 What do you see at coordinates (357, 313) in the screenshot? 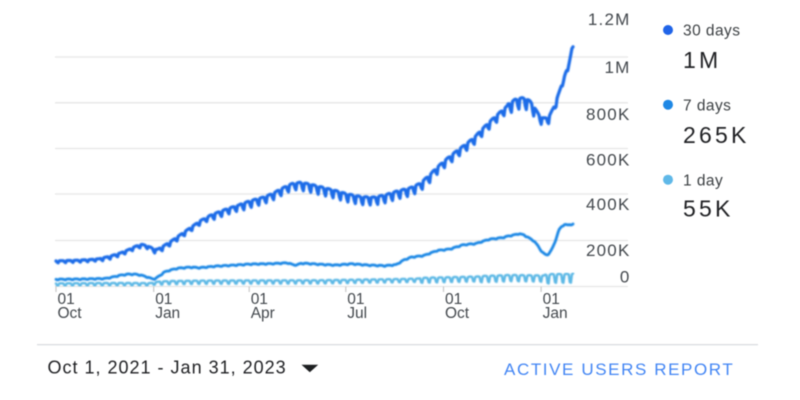
I see `svg-text: Jul` at bounding box center [357, 313].